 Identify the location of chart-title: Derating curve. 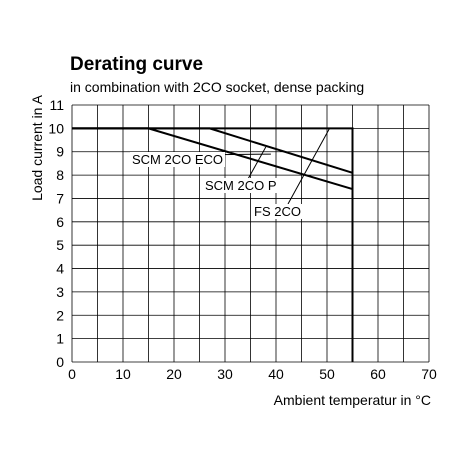
(136, 64).